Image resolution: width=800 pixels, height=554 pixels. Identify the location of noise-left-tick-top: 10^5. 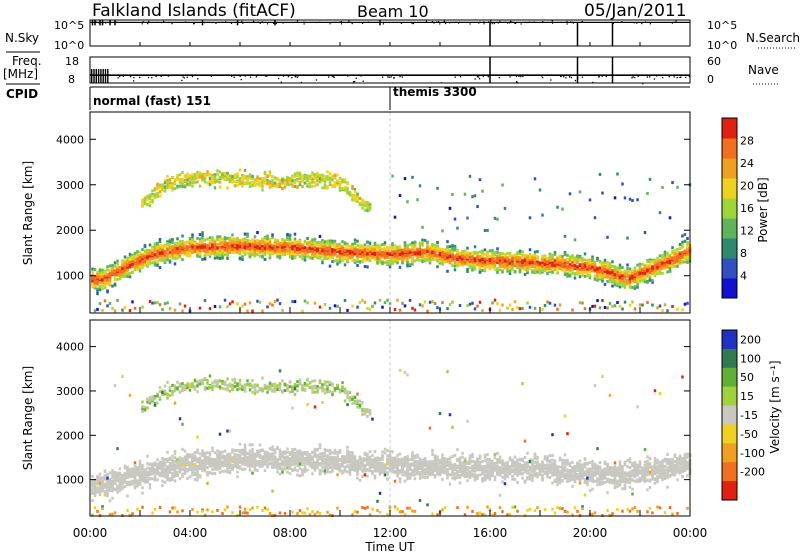
(69, 25).